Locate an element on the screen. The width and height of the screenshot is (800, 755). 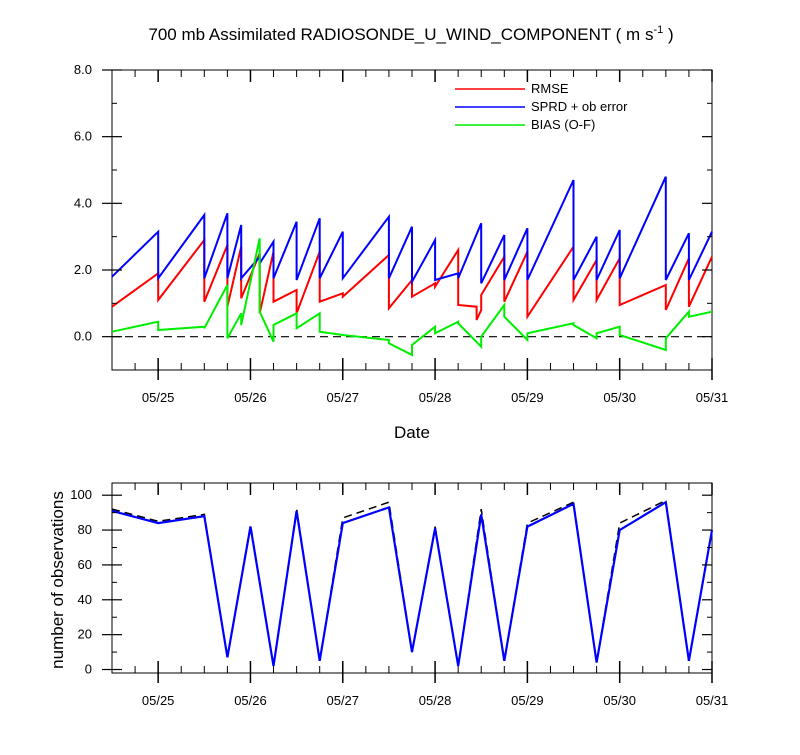
series-line-bias is located at coordinates (412, 297).